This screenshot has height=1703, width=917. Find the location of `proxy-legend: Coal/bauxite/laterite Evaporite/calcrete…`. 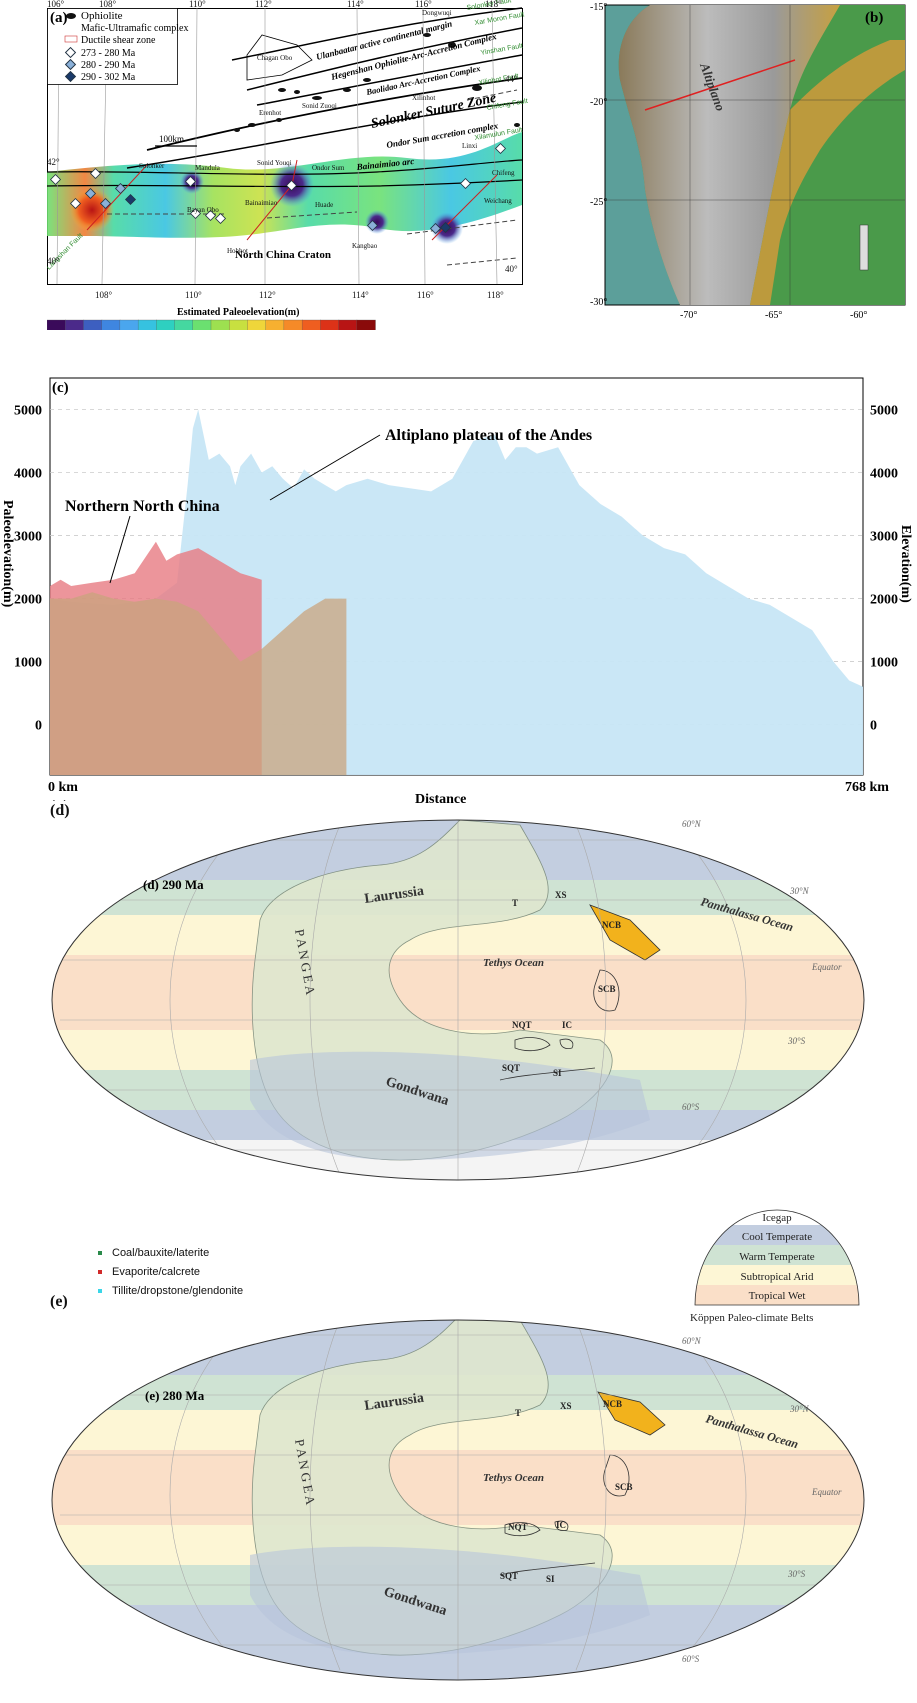

proxy-legend: Coal/bauxite/laterite Evaporite/calcrete… is located at coordinates (228, 1271).